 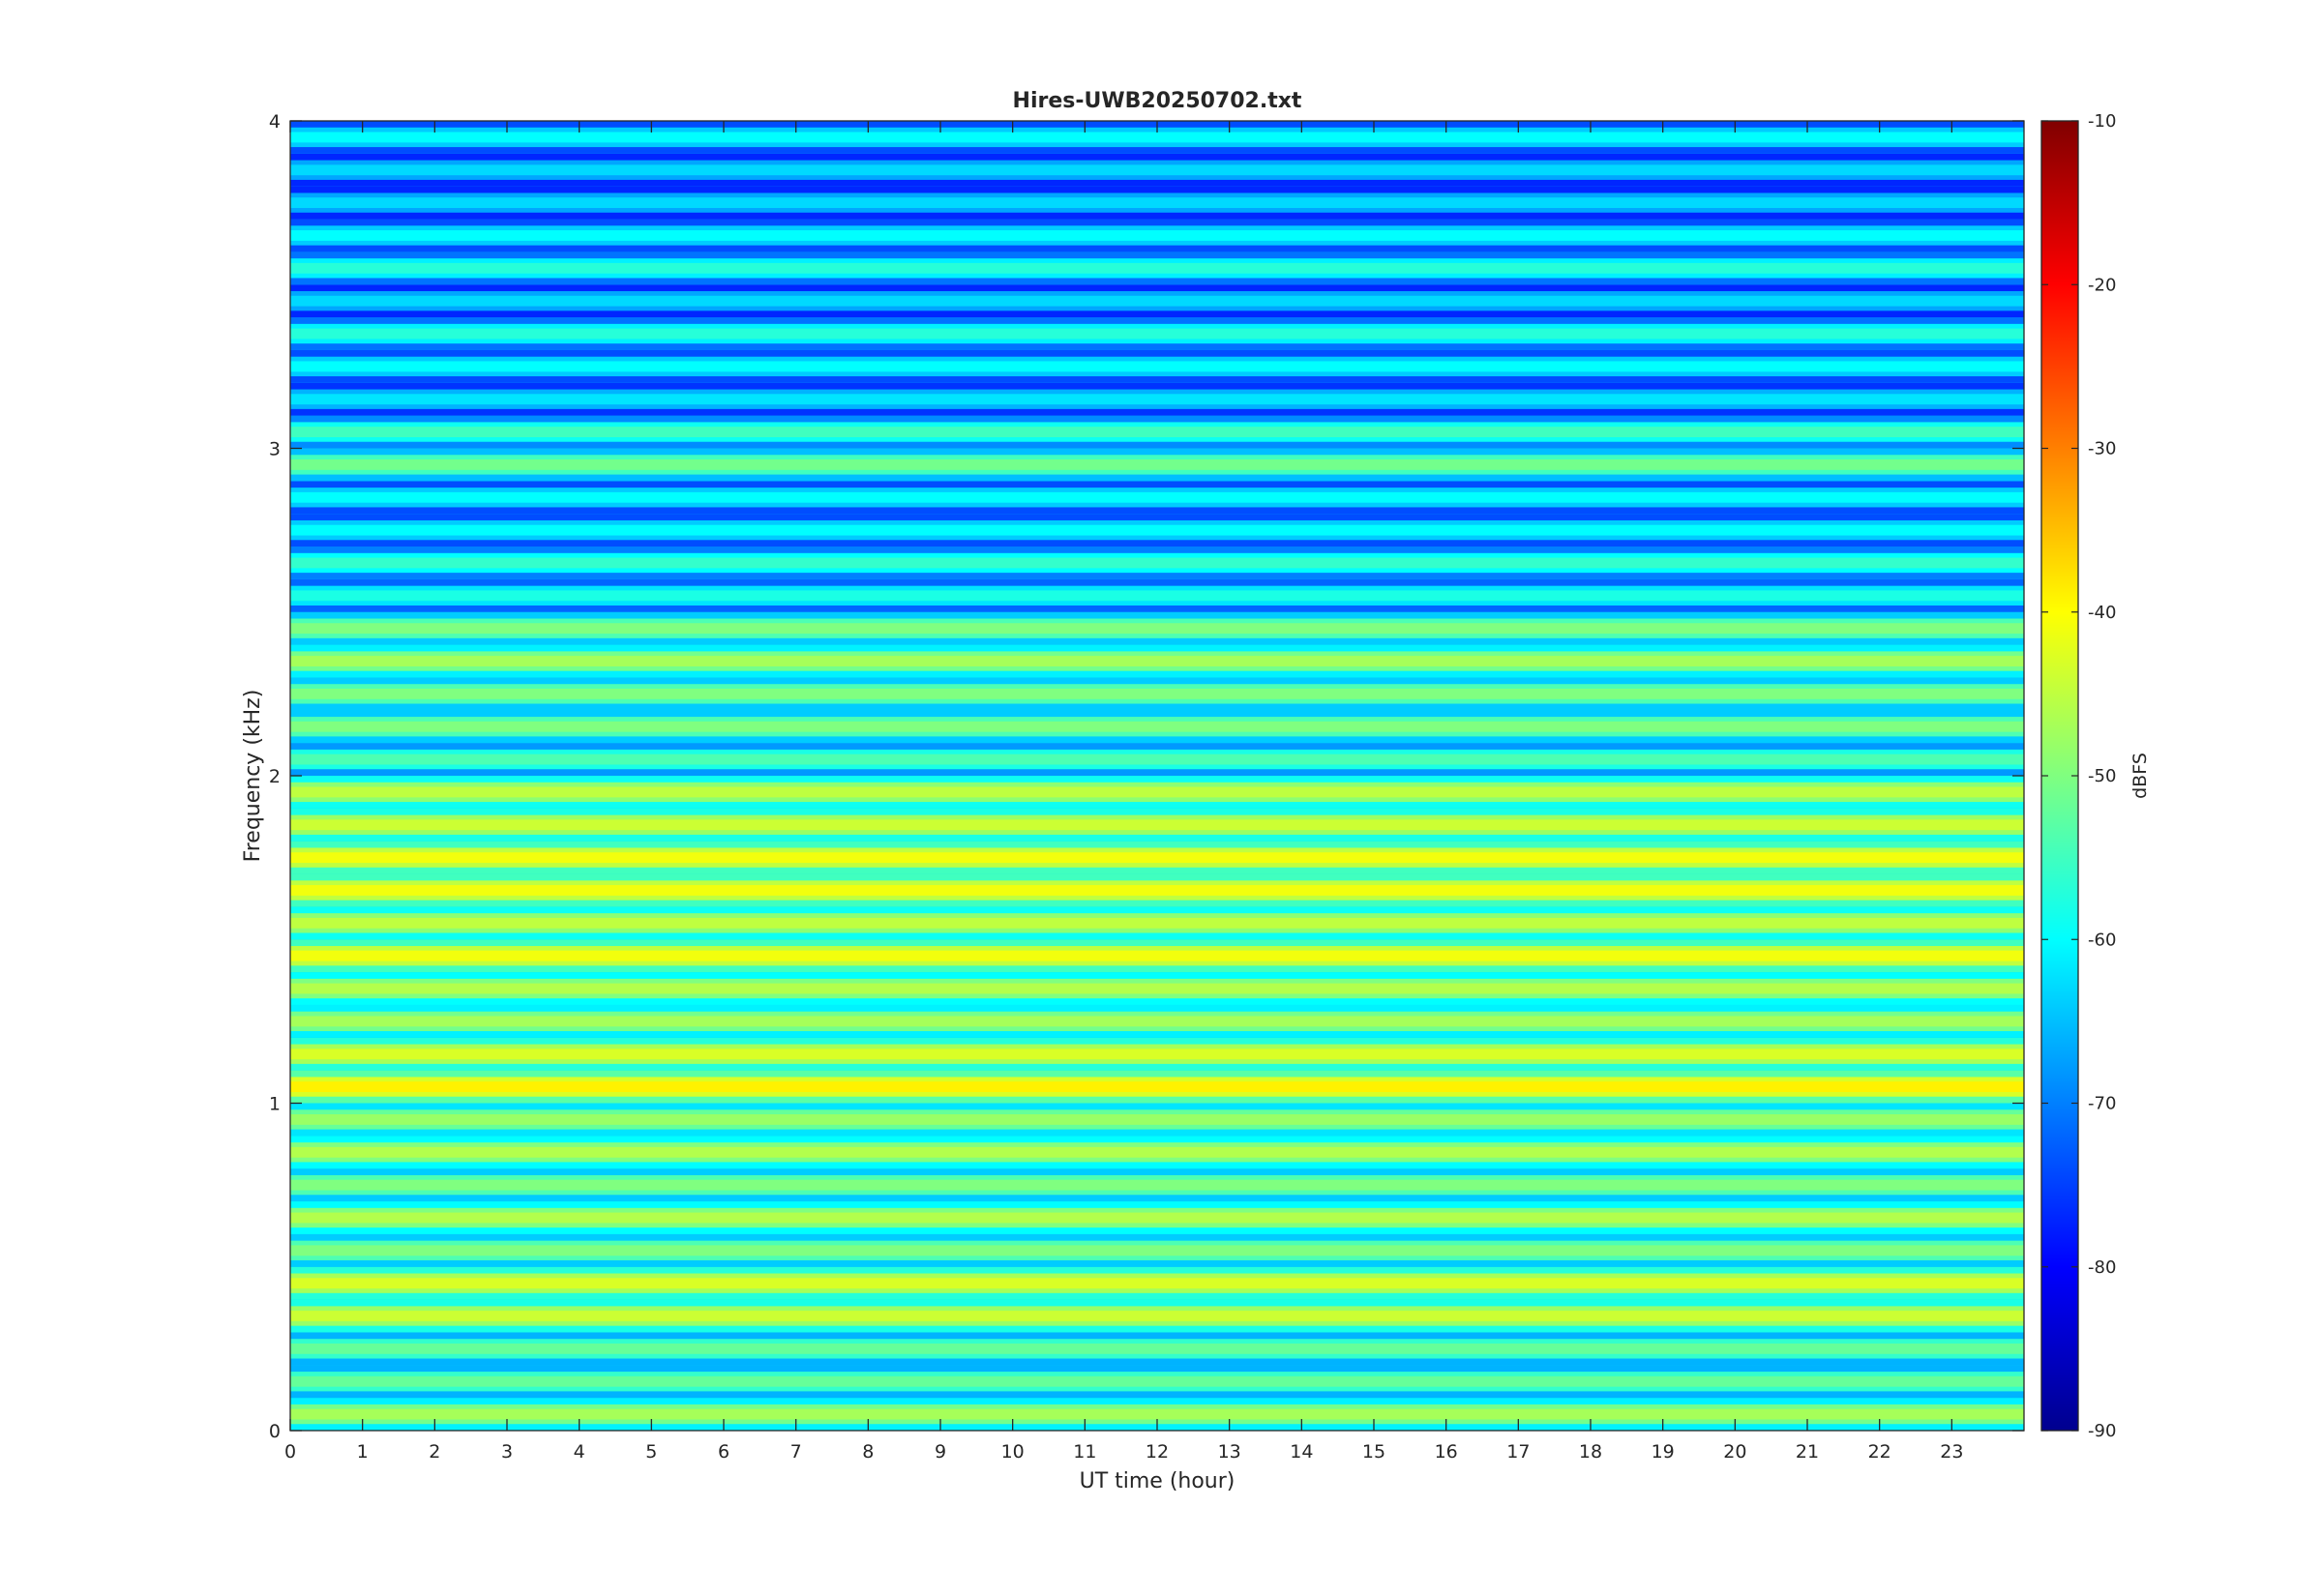 I want to click on y-tick-2: 2, so click(x=1146, y=776).